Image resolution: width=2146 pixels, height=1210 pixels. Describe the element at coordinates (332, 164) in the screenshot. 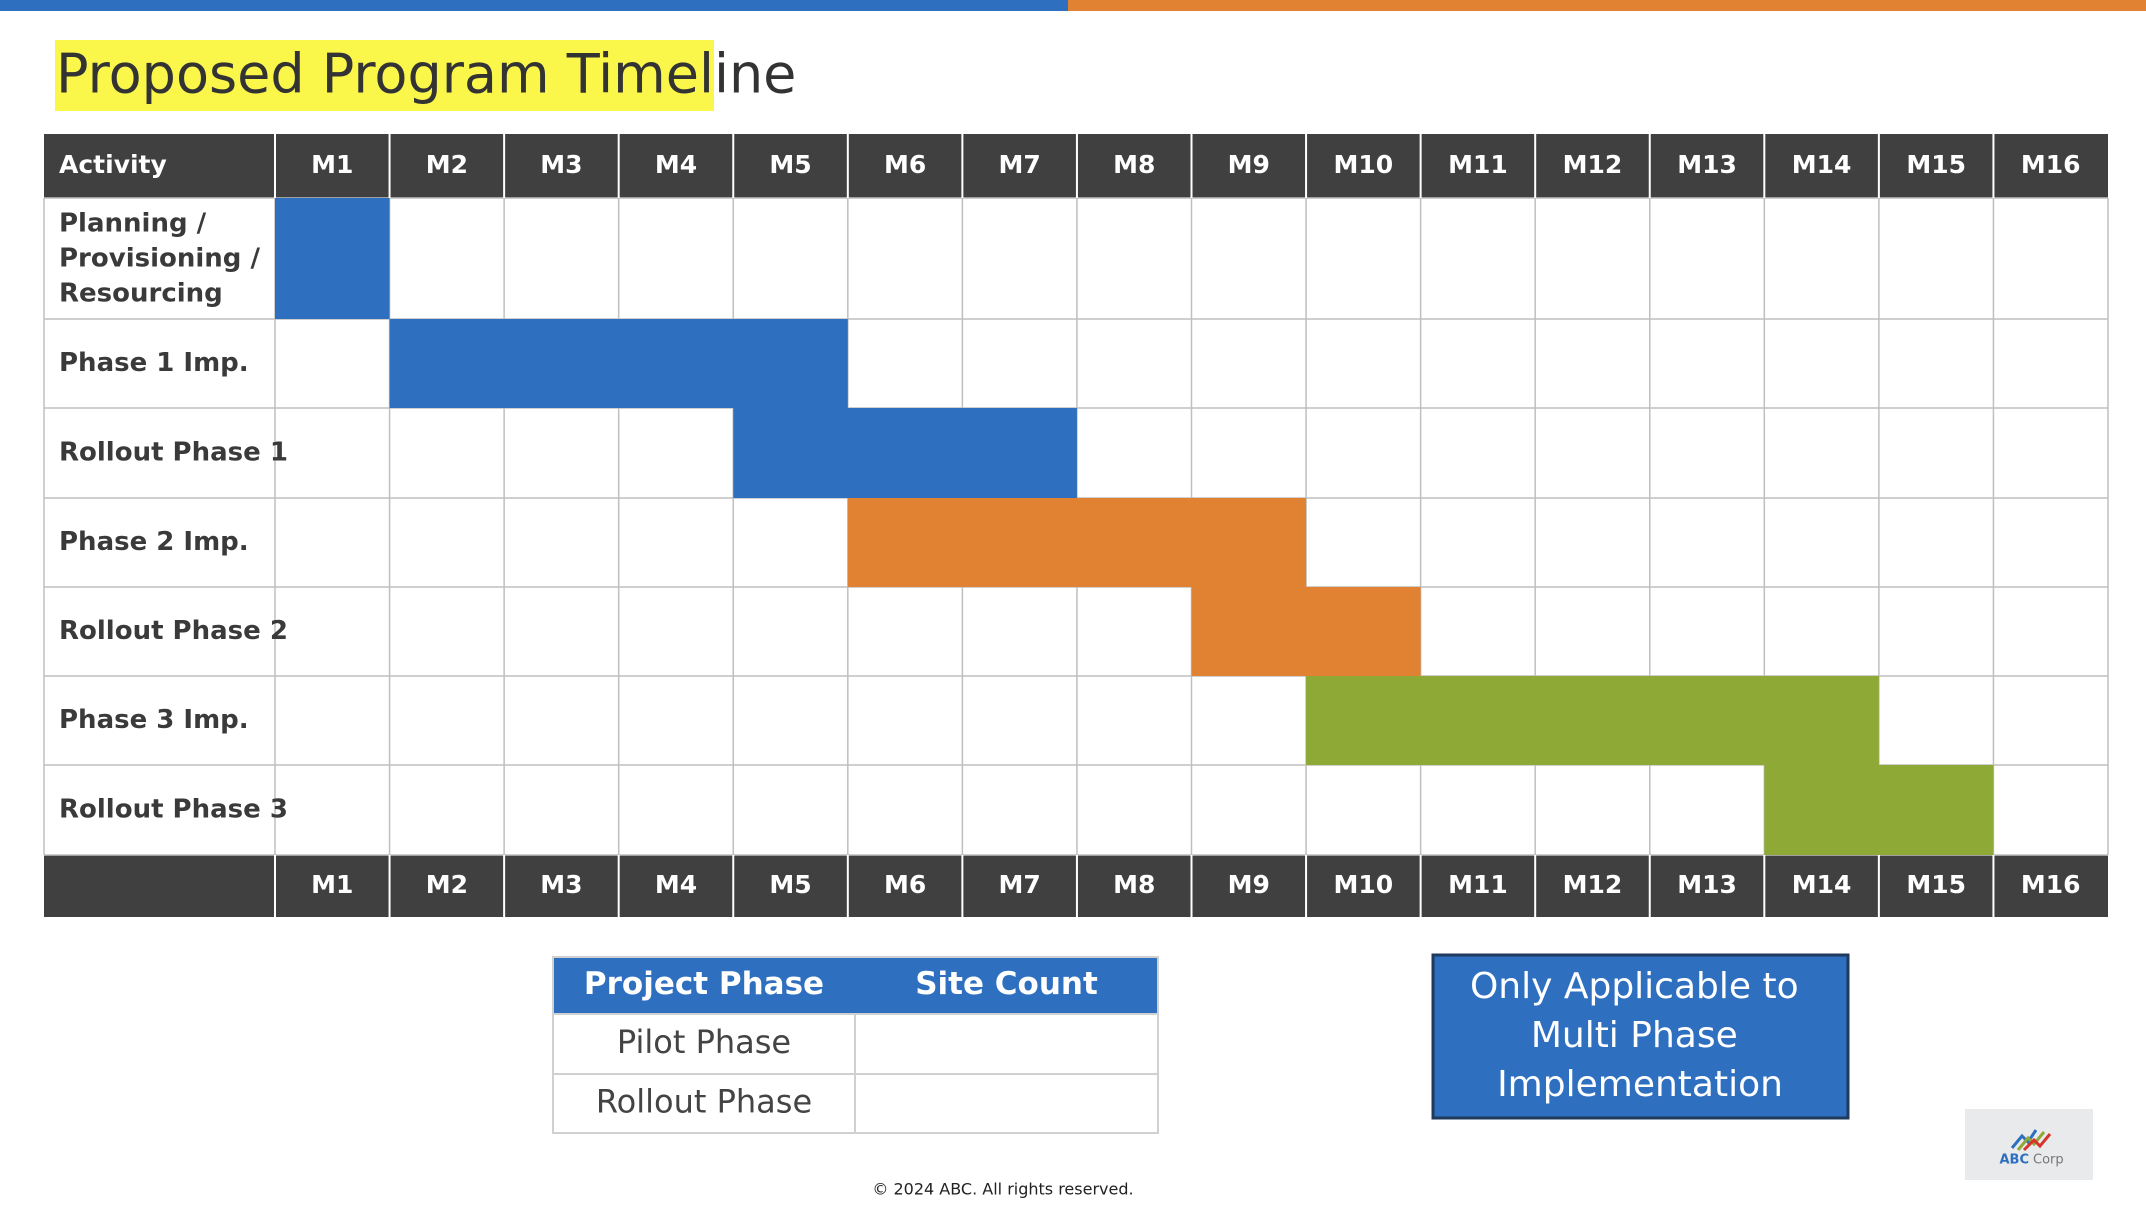

I see `month-label: M1` at that location.